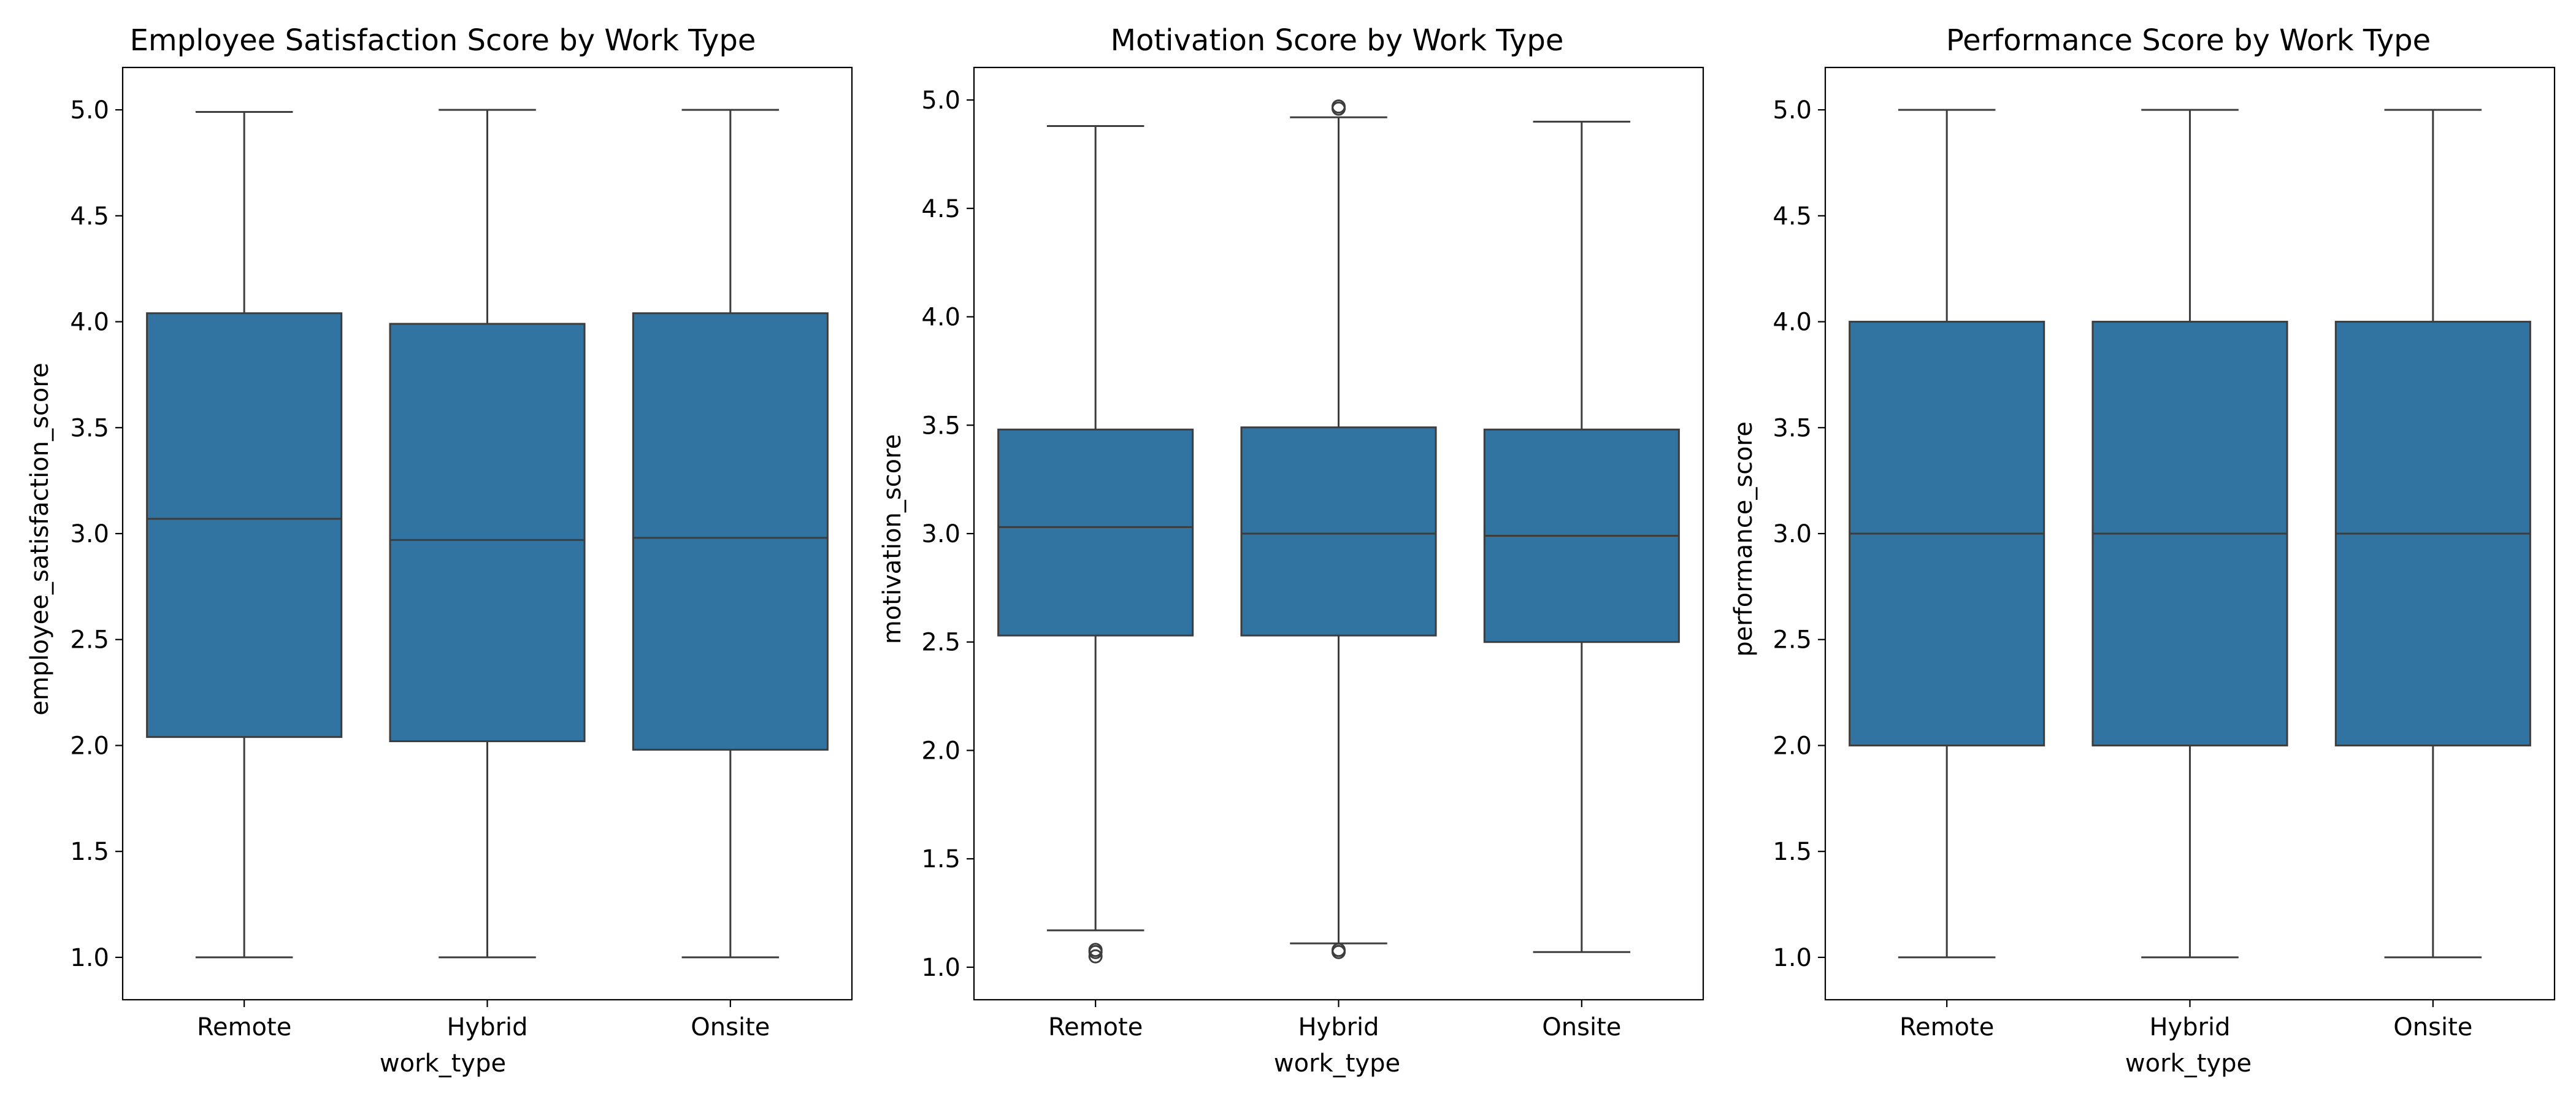 This screenshot has width=2576, height=1104. Describe the element at coordinates (892, 539) in the screenshot. I see `y-axis-label: motivation_score` at that location.